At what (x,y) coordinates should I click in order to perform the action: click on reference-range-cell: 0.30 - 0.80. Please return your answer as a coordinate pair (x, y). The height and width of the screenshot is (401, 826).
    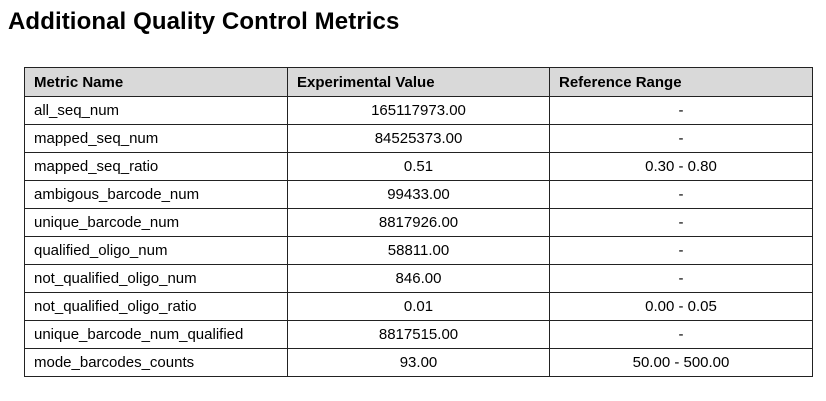
    Looking at the image, I should click on (681, 166).